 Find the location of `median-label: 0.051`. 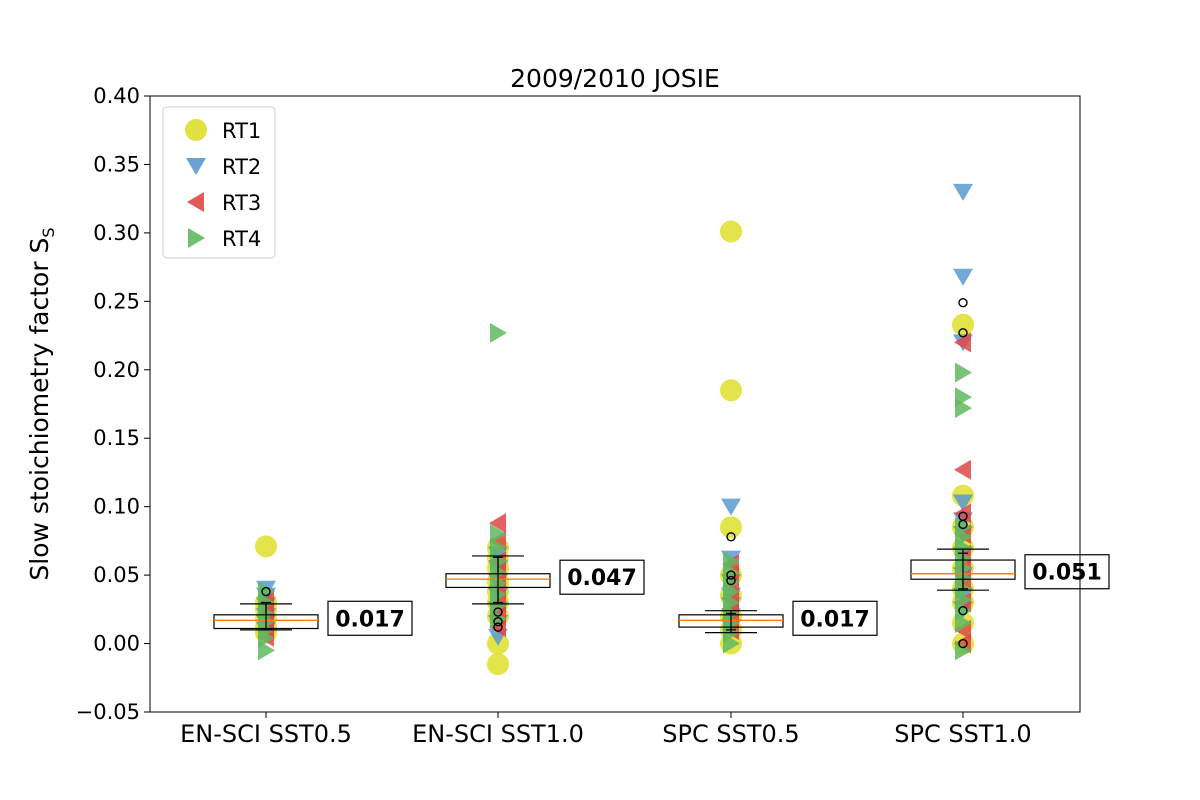

median-label: 0.051 is located at coordinates (1067, 573).